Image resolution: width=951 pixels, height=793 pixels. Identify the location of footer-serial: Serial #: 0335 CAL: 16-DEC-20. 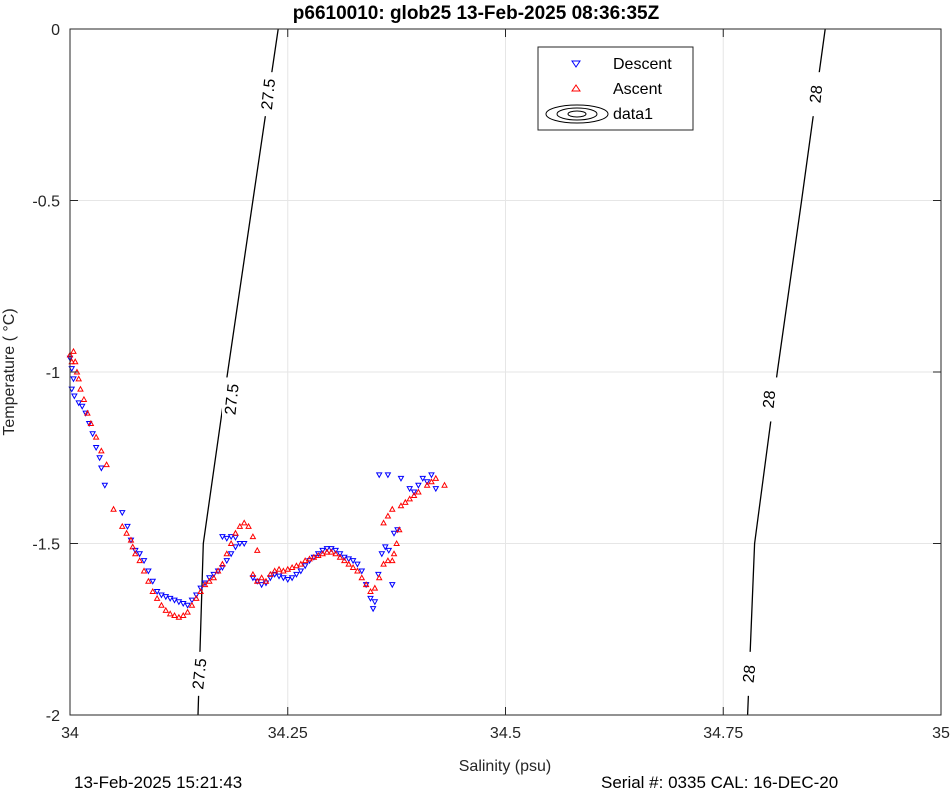
(720, 782).